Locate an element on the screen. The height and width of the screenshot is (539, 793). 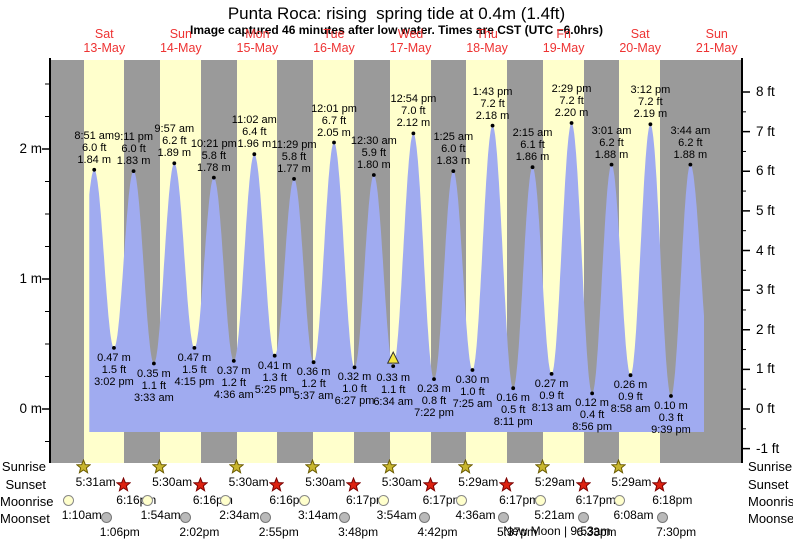
y-axis-right-label: 4 ft is located at coordinates (765, 250).